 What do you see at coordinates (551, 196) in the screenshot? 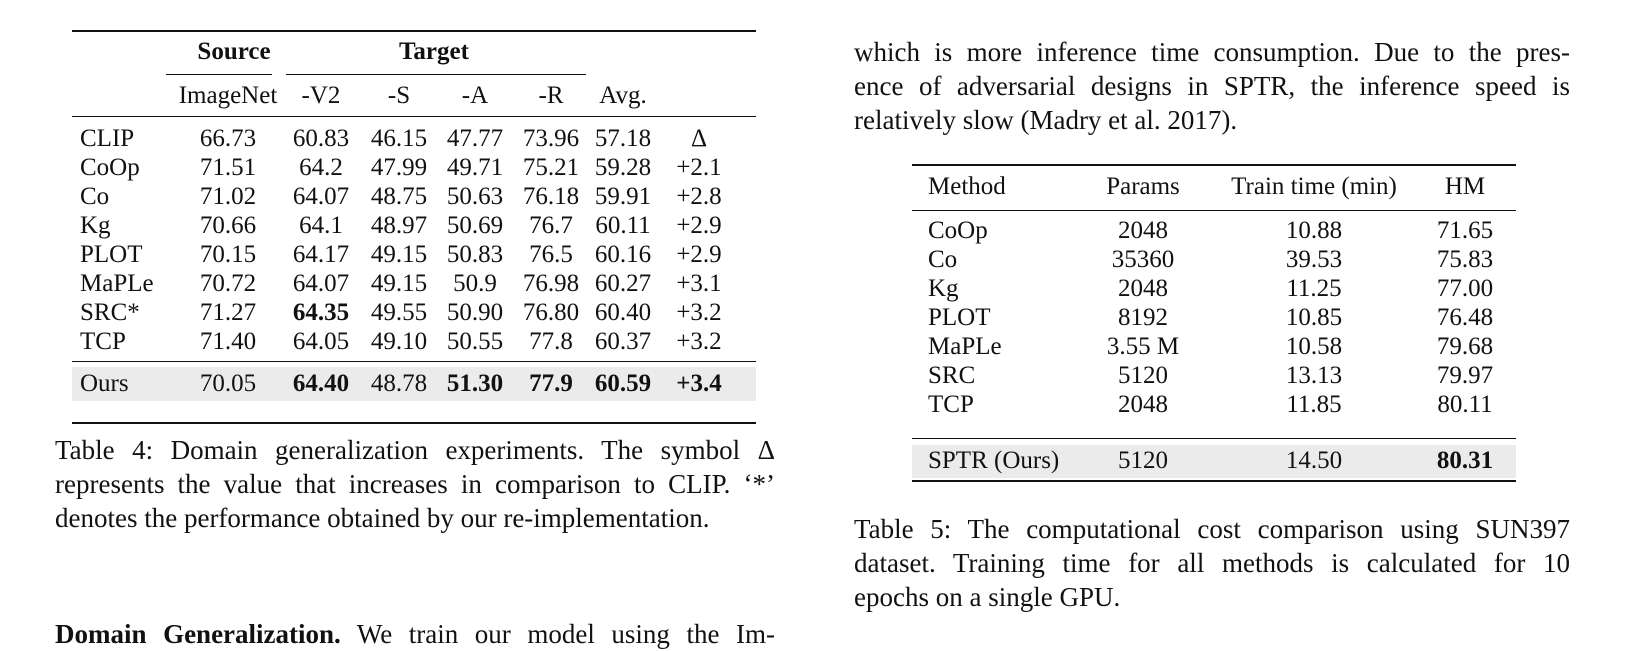
I see `table-cell: 76.18` at bounding box center [551, 196].